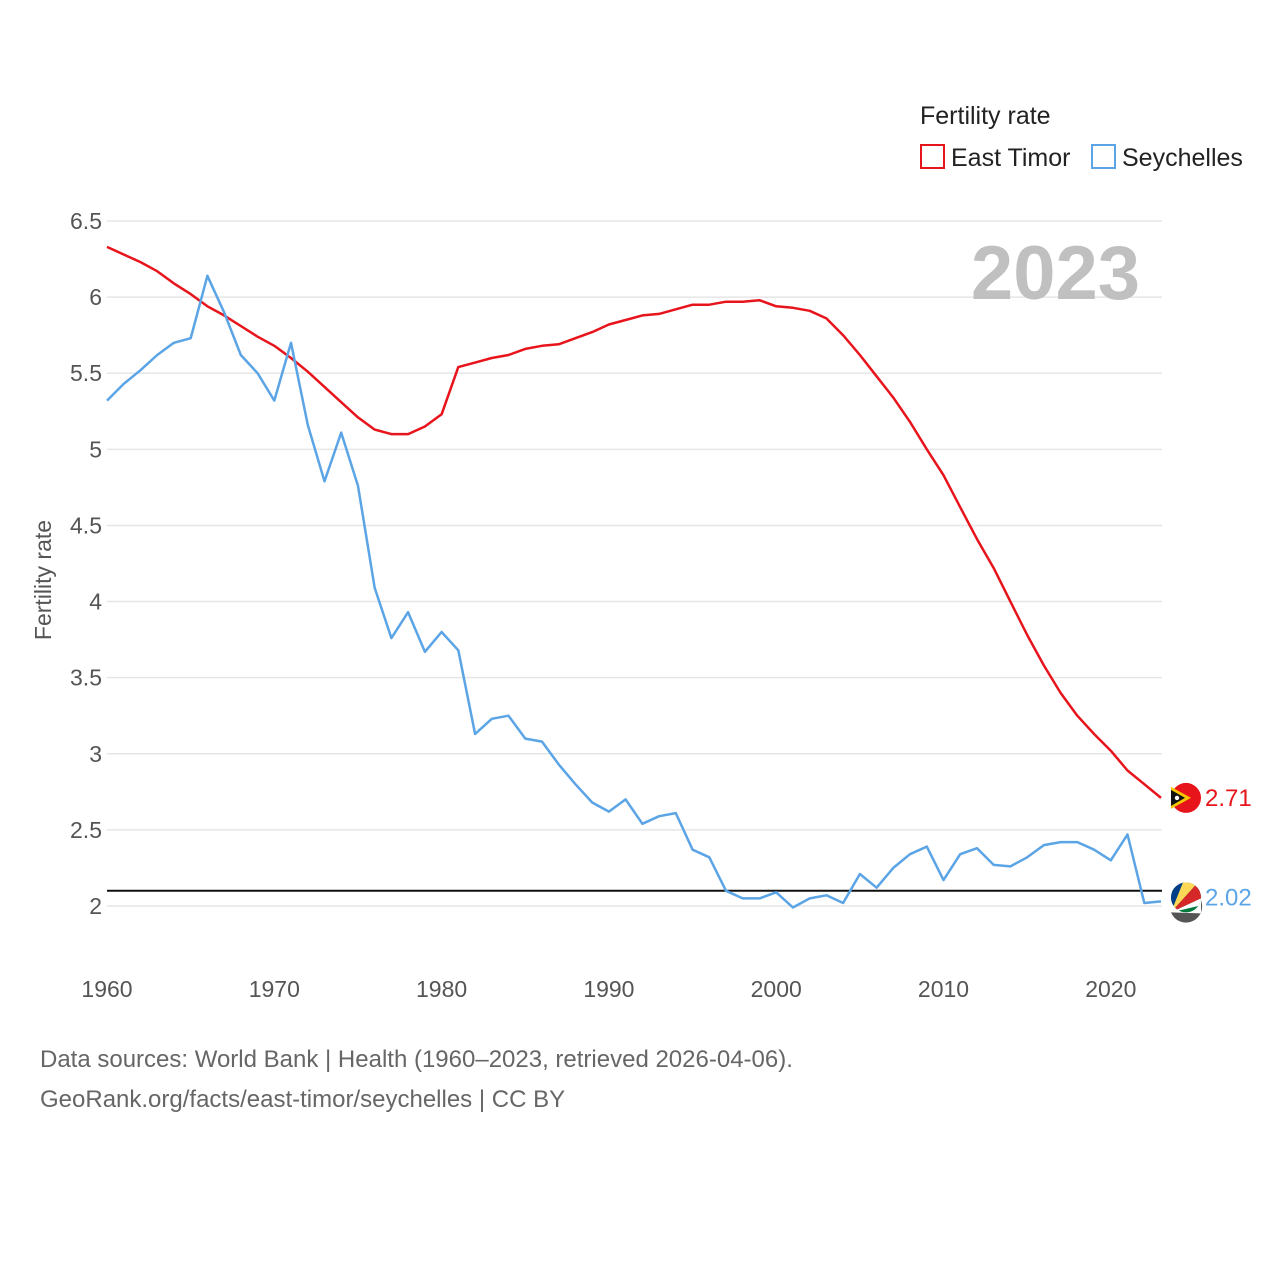 The image size is (1280, 1280). Describe the element at coordinates (1228, 798) in the screenshot. I see `east-timor-end-value: 2.71` at that location.